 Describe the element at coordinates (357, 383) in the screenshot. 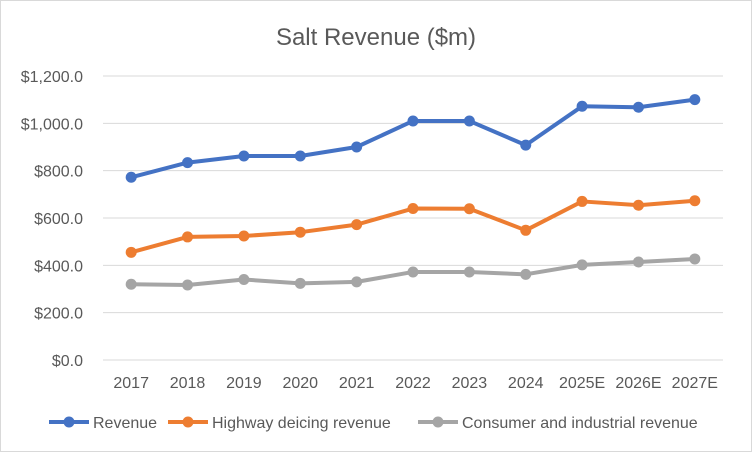

I see `x-tick-label: 2021` at that location.